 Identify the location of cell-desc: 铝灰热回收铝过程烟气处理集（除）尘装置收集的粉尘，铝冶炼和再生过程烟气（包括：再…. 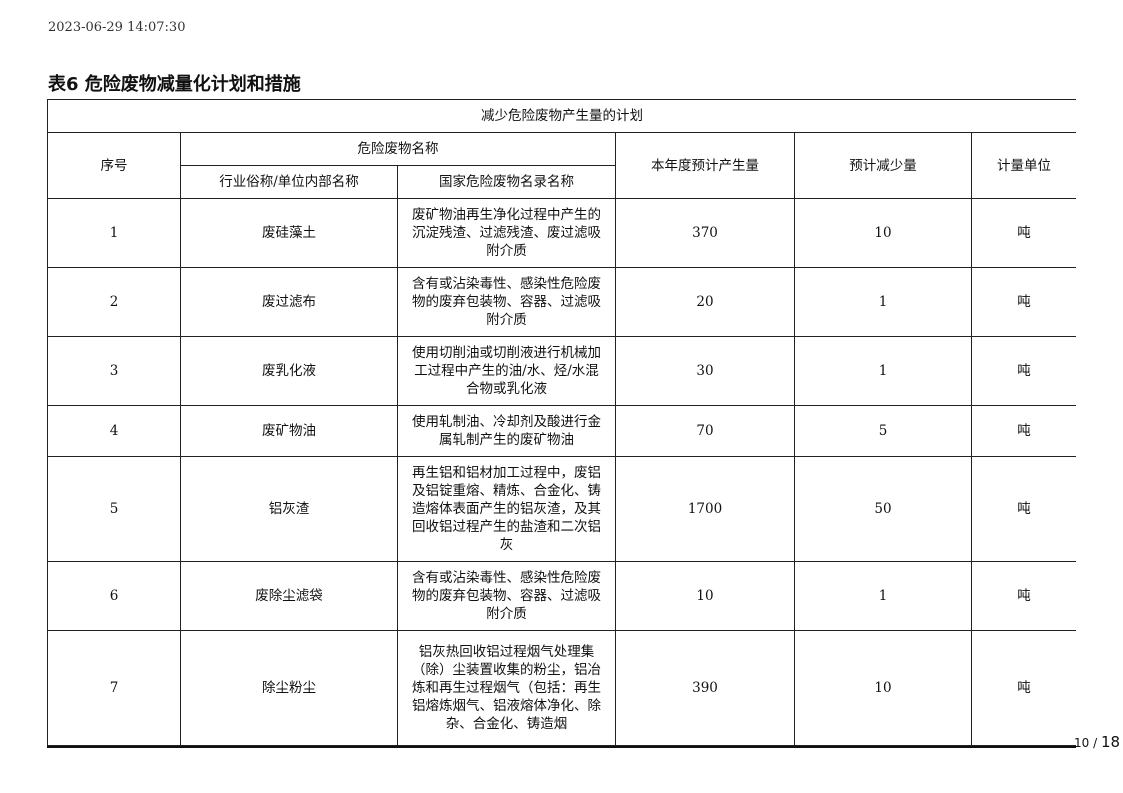
(506, 688).